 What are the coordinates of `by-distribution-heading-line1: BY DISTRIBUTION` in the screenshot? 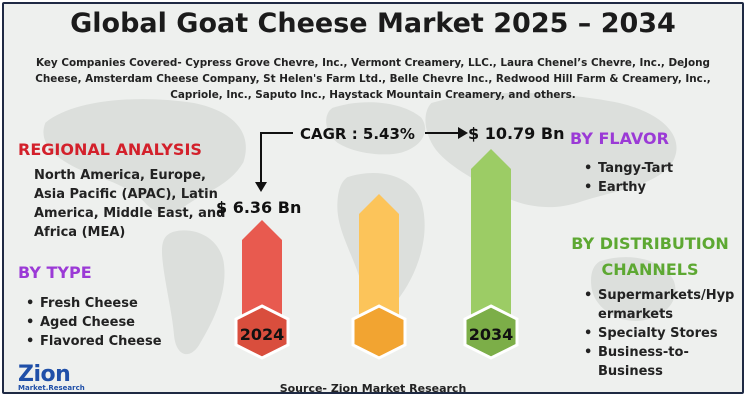 It's located at (650, 243).